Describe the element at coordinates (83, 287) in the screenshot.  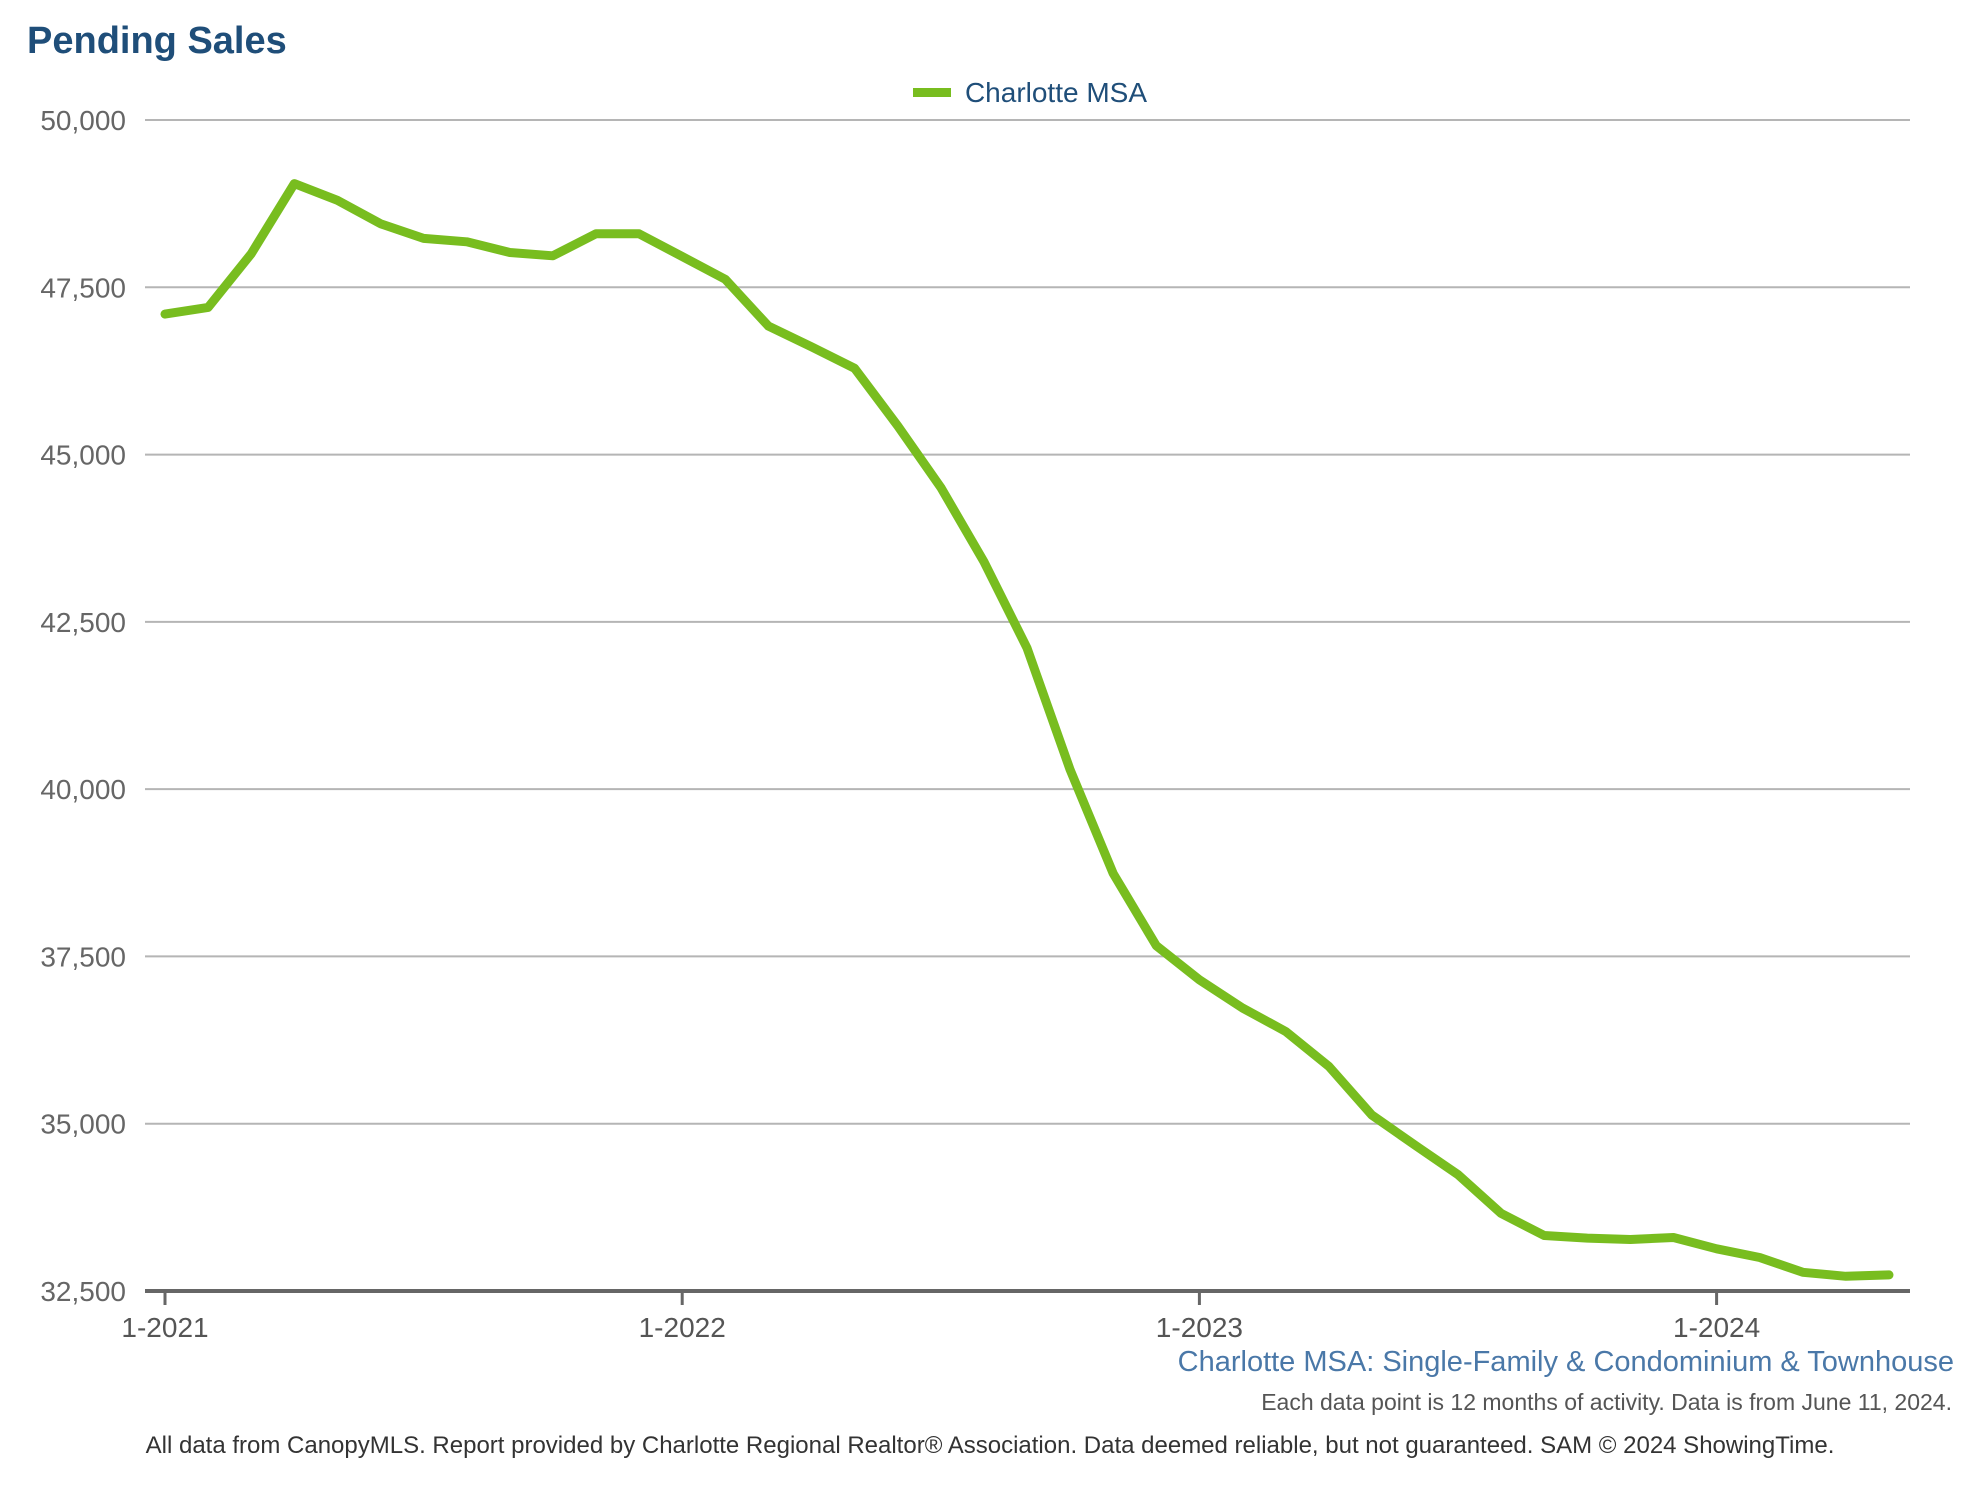
I see `y-tick-label: 47,500` at that location.